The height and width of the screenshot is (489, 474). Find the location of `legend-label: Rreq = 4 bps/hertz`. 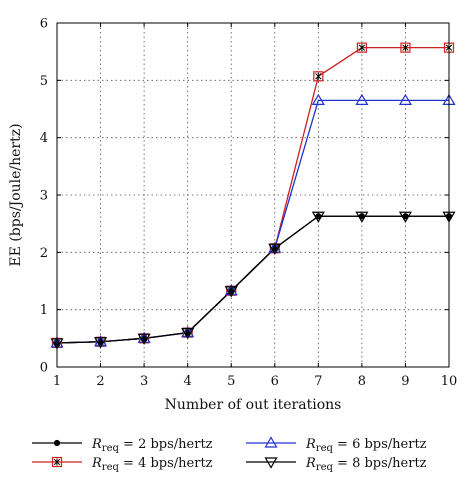

legend-label: Rreq = 4 bps/hertz is located at coordinates (152, 464).